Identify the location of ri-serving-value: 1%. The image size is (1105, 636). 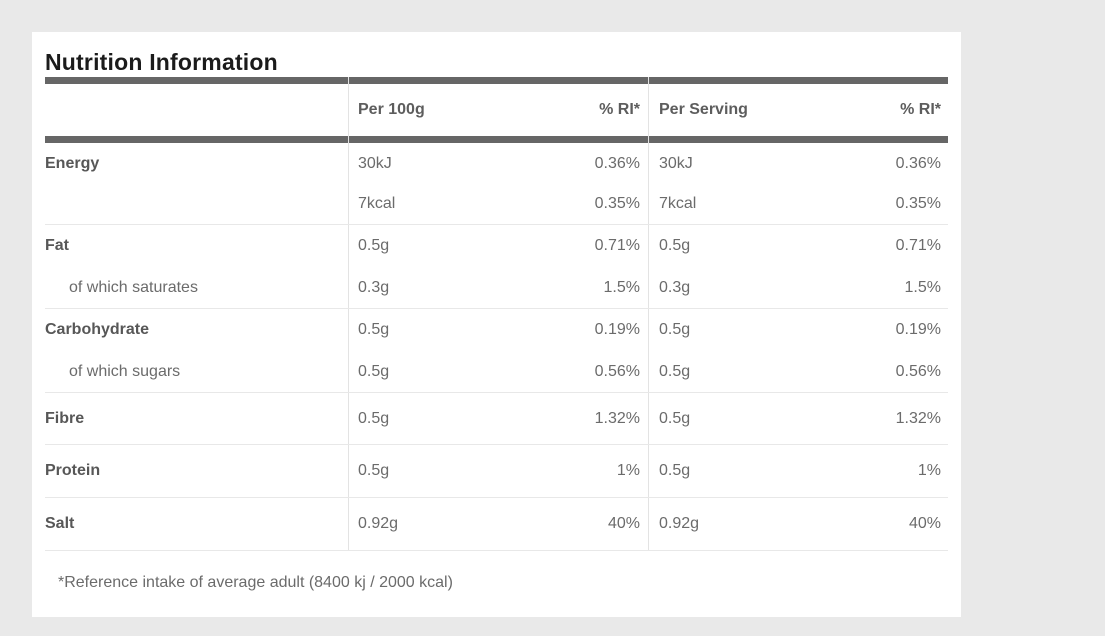
(929, 470).